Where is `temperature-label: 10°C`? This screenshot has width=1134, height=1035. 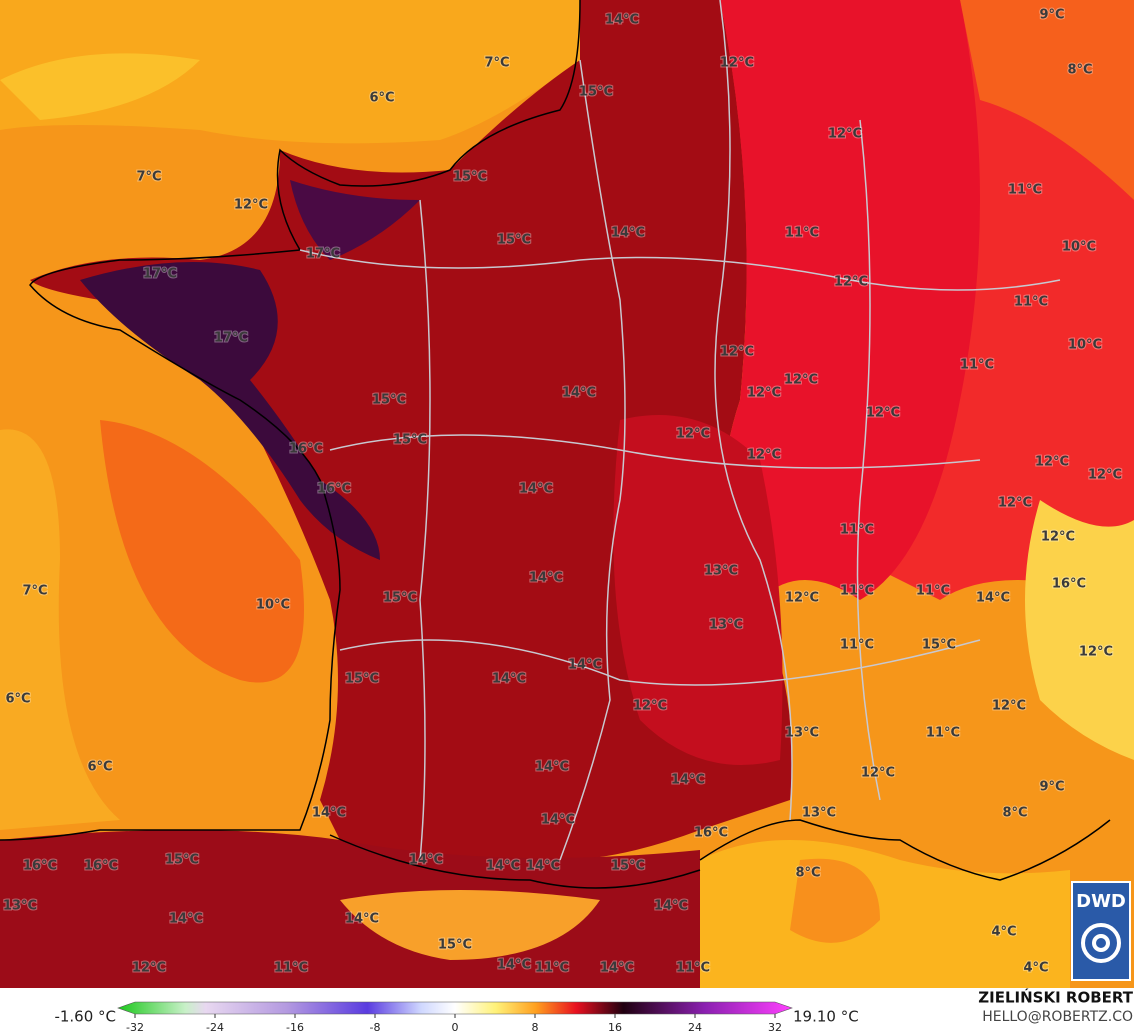
temperature-label: 10°C is located at coordinates (1085, 345).